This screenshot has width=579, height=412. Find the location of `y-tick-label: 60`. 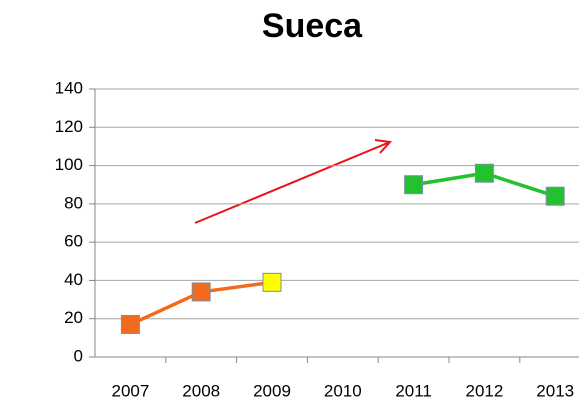

y-tick-label: 60 is located at coordinates (73, 241).